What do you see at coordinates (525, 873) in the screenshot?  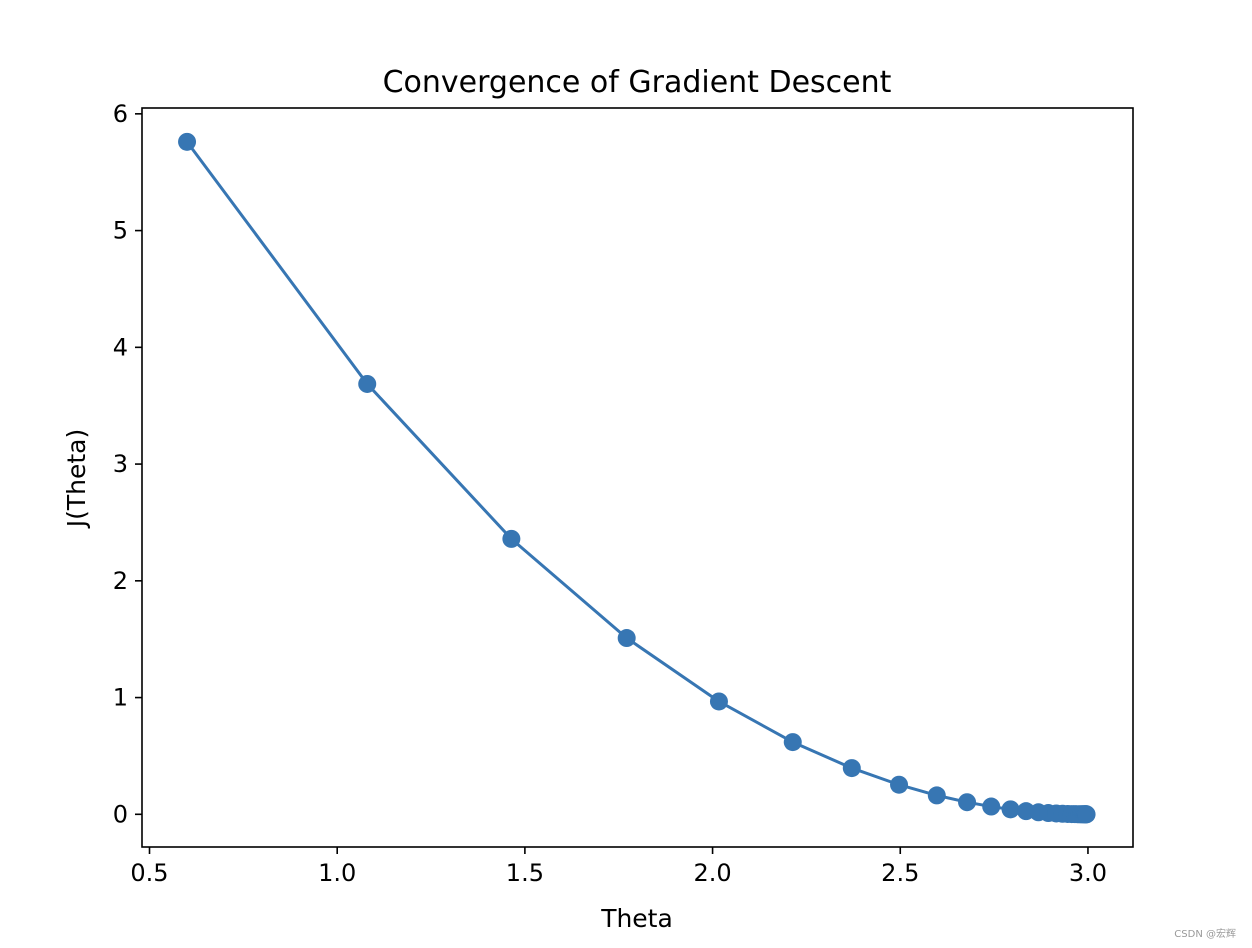 I see `x-tick-label: 1.5` at bounding box center [525, 873].